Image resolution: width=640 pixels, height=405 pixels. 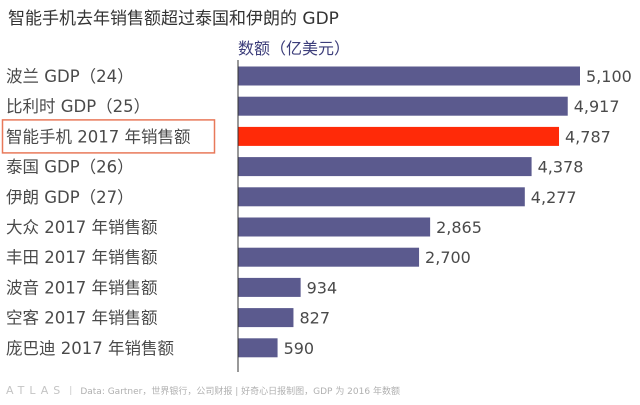 What do you see at coordinates (90, 348) in the screenshot?
I see `category-label: 庞巴迪 2017 年销售额` at bounding box center [90, 348].